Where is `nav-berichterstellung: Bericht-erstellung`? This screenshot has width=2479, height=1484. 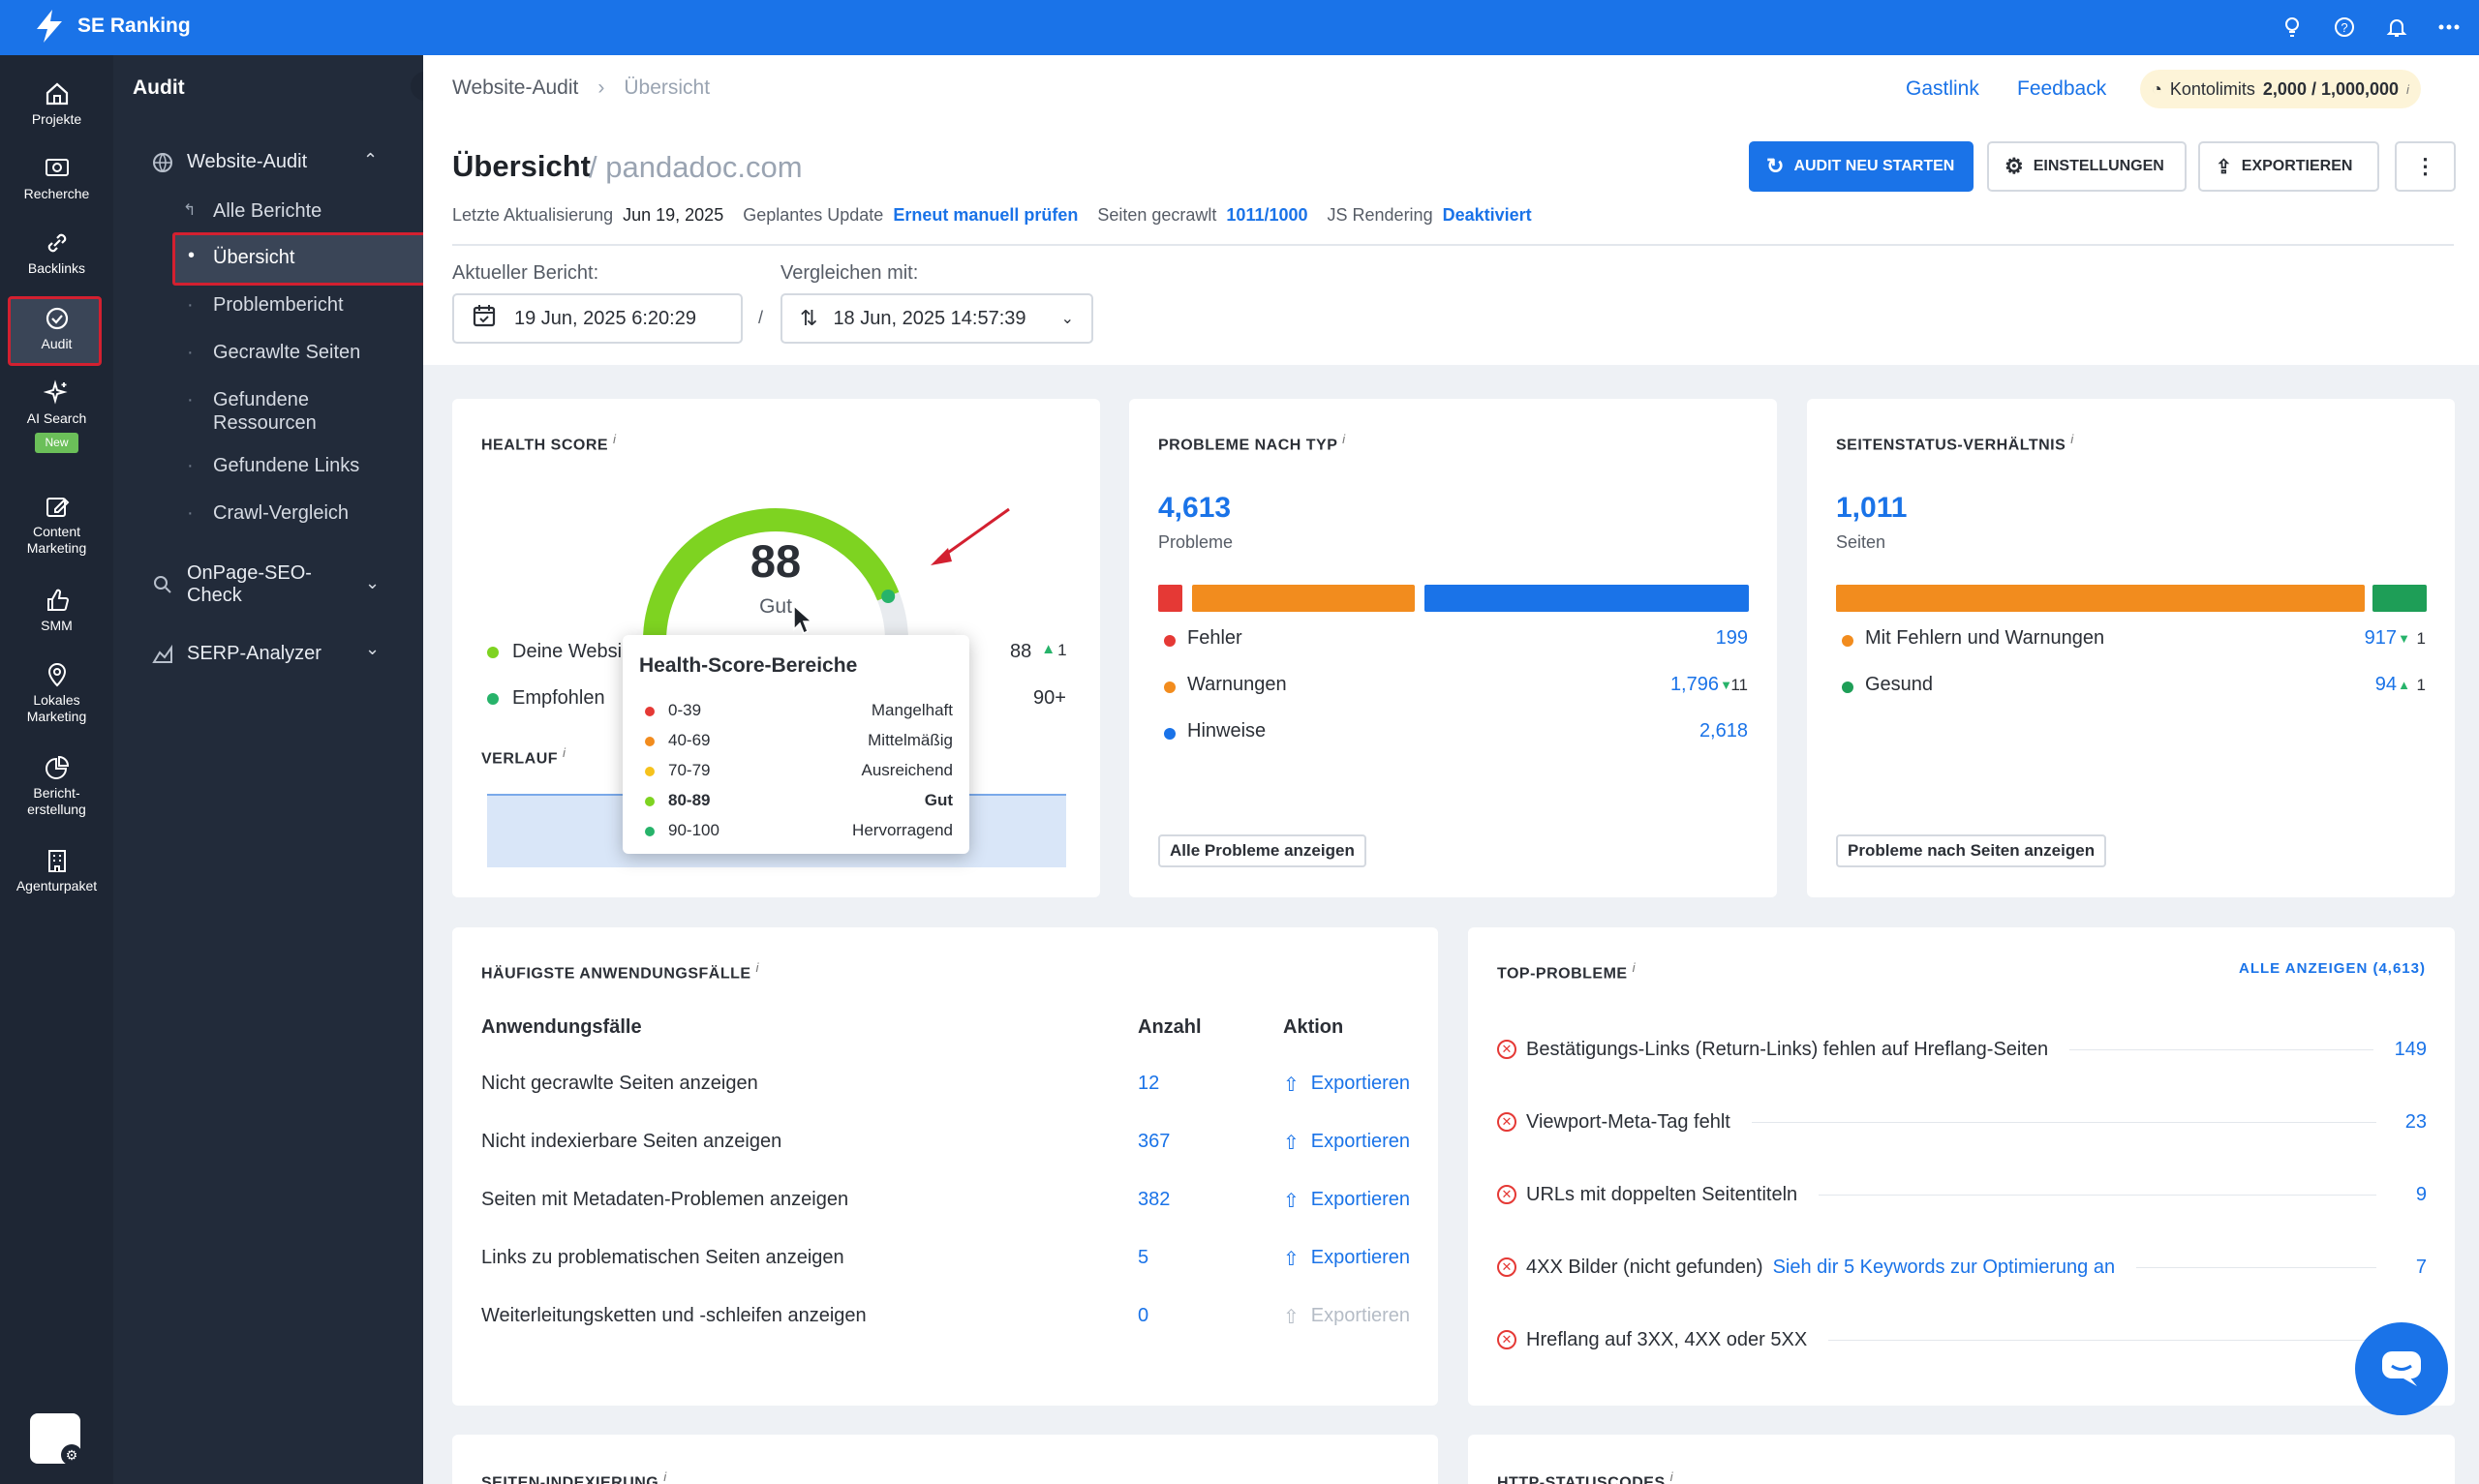
nav-berichterstellung: Bericht-erstellung is located at coordinates (56, 786).